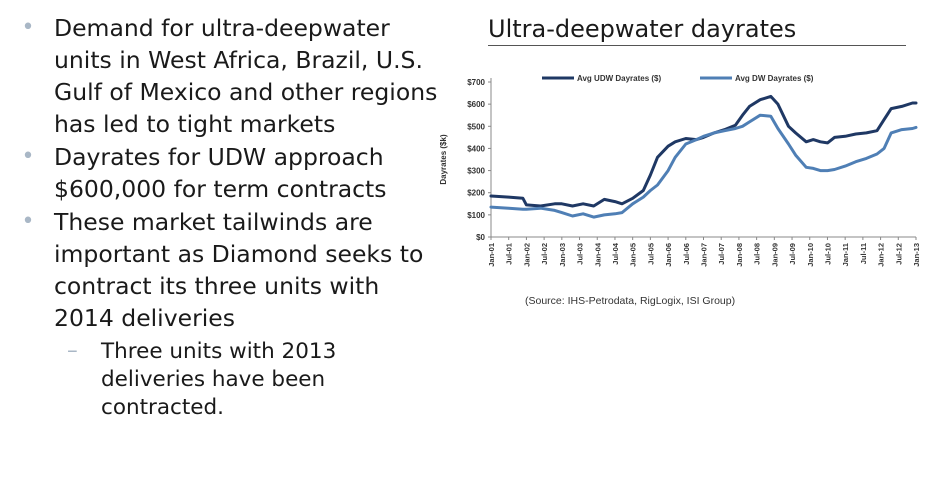  I want to click on x-tick-label: Jul-08, so click(757, 254).